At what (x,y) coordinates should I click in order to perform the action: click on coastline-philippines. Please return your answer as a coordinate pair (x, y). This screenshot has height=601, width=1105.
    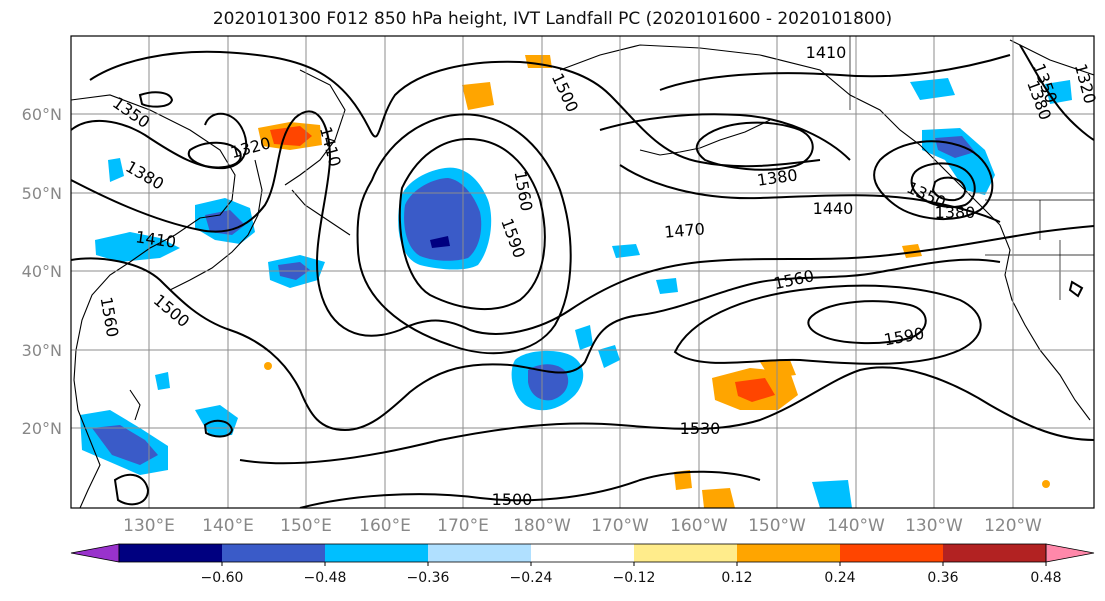
    Looking at the image, I should click on (135, 405).